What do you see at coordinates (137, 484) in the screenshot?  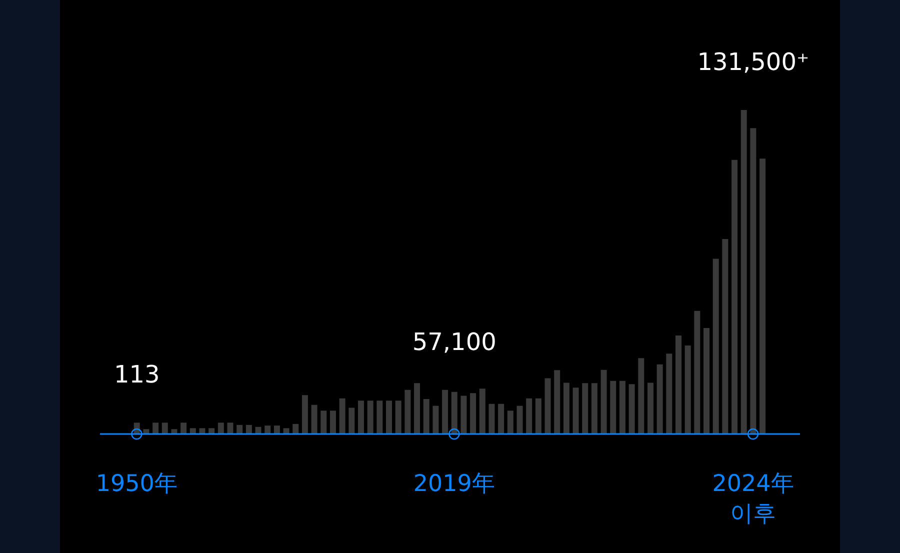 I see `x-tick-label: 1950年` at bounding box center [137, 484].